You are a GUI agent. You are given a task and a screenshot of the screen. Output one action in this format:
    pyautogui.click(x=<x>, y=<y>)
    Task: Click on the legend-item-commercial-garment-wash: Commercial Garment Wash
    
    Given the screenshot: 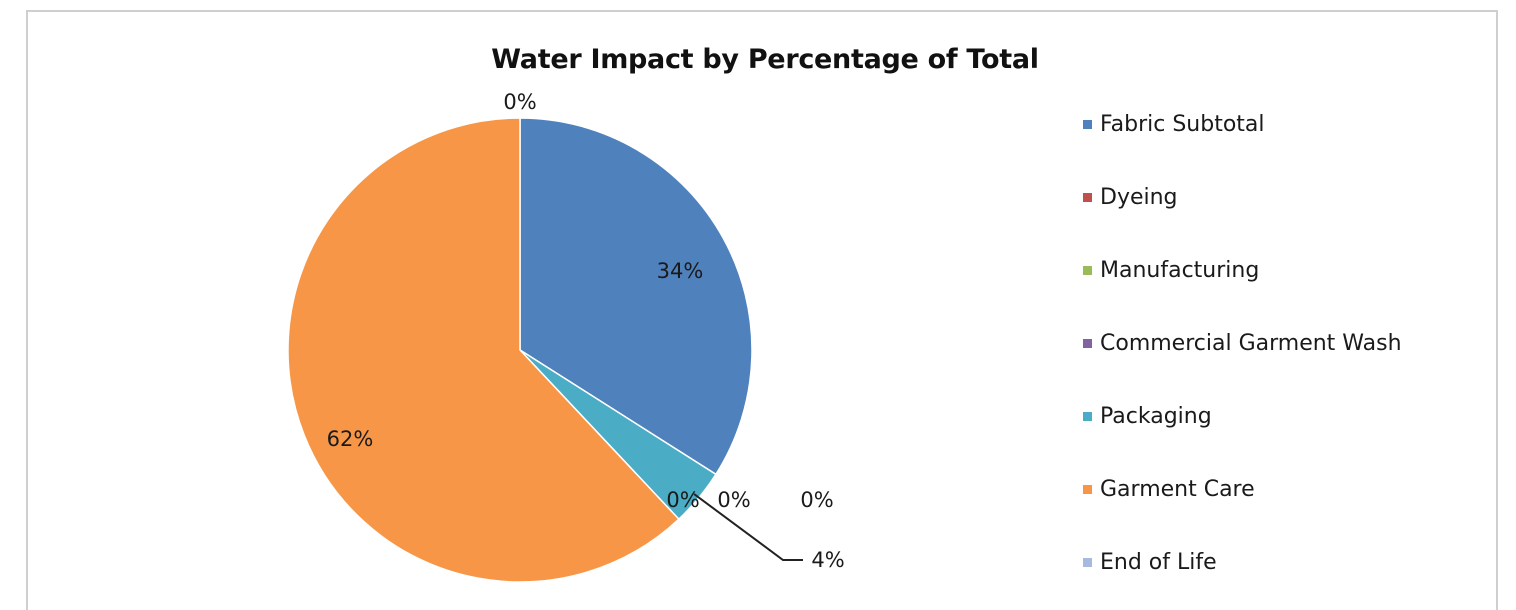 What is the action you would take?
    pyautogui.click(x=1242, y=343)
    